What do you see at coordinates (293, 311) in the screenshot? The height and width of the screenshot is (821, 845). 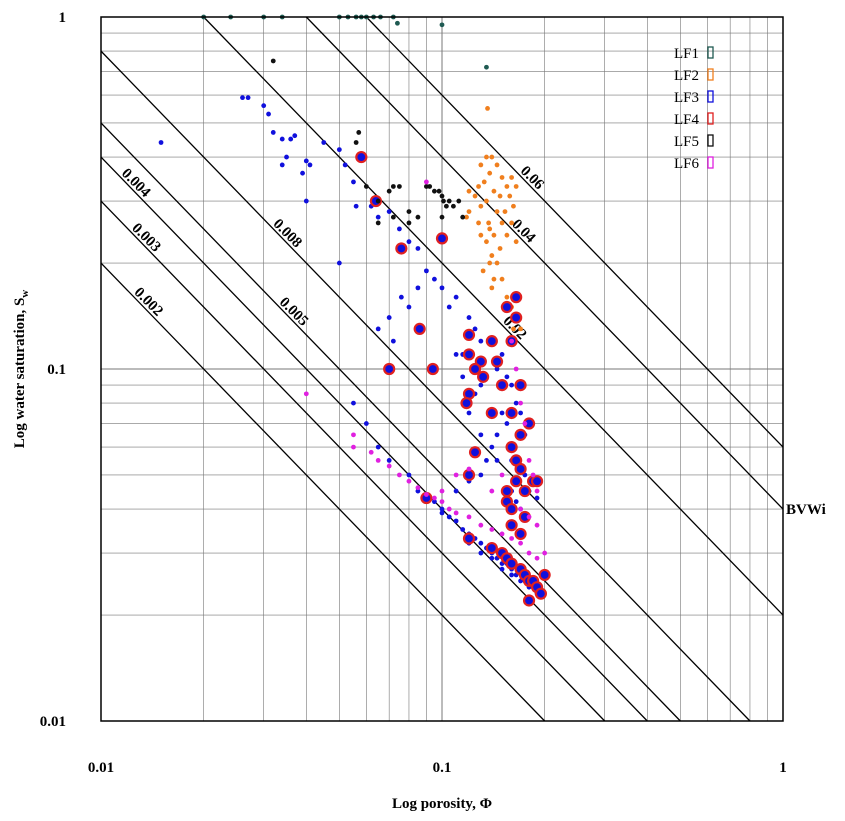 I see `bvw-line-label: 0.005` at bounding box center [293, 311].